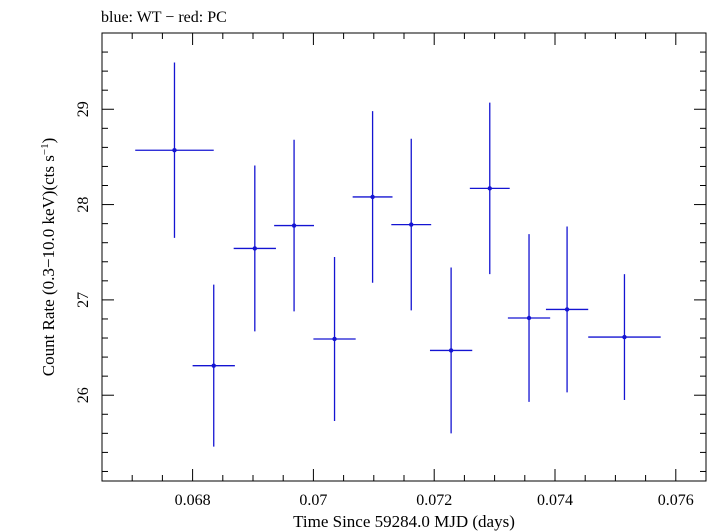  What do you see at coordinates (676, 500) in the screenshot?
I see `x-tick-label: 0.076` at bounding box center [676, 500].